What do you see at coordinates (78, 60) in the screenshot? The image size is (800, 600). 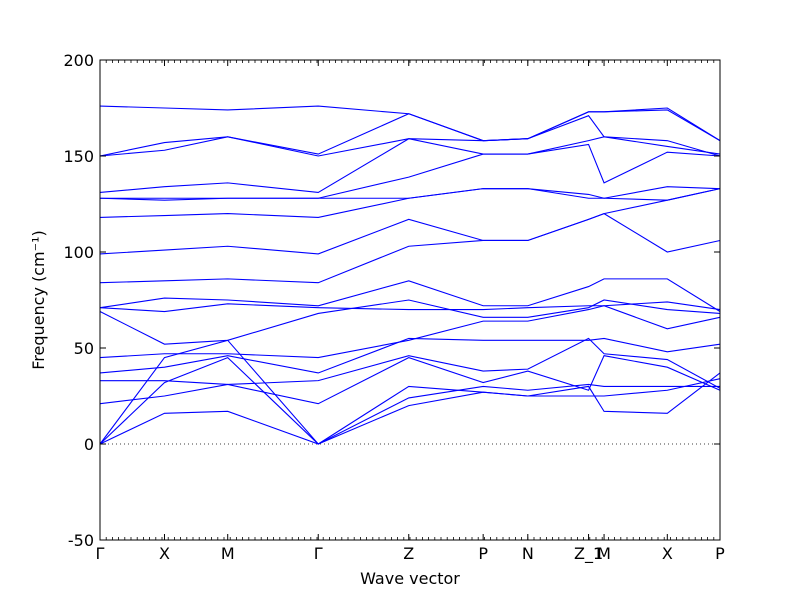 I see `y-tick-label: 200` at bounding box center [78, 60].